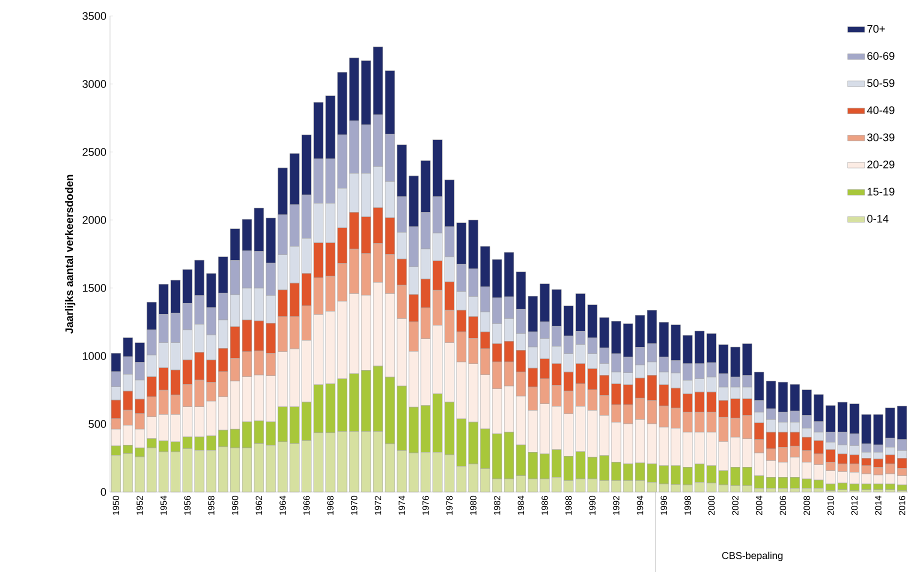  What do you see at coordinates (211, 505) in the screenshot?
I see `x-tick-label: 1958` at bounding box center [211, 505].